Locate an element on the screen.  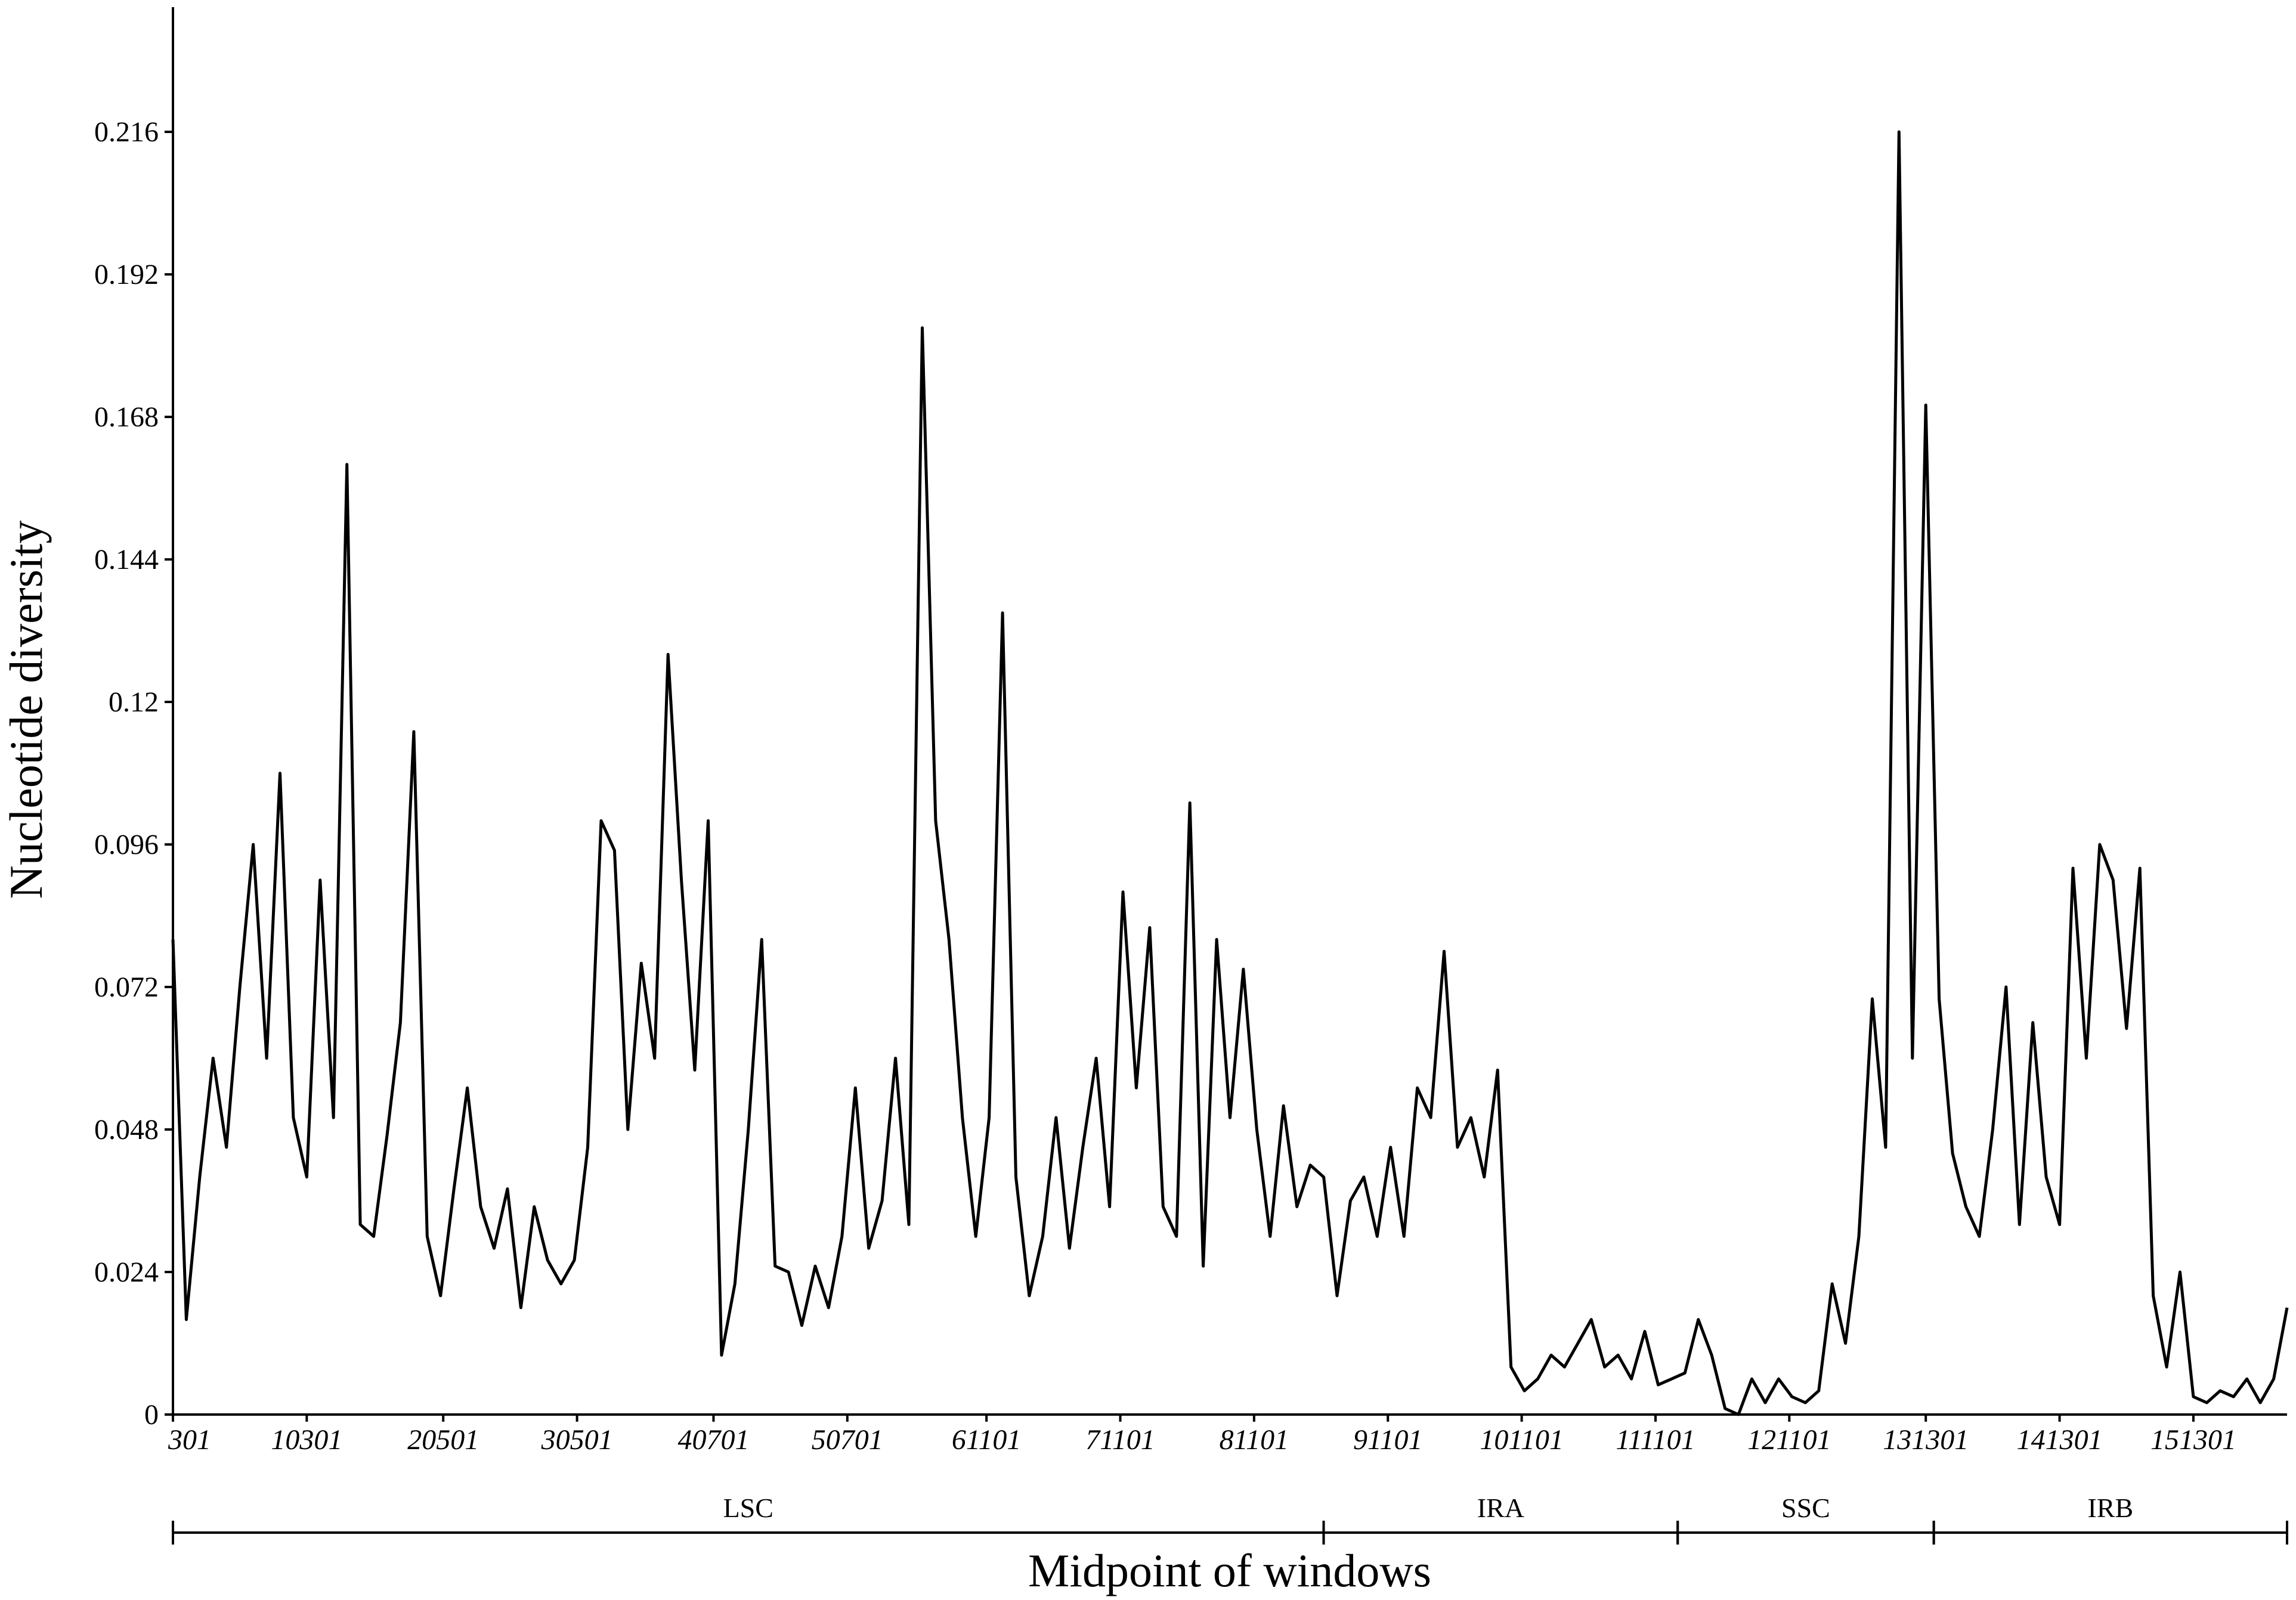
x-tick-label: 20501 is located at coordinates (443, 1440).